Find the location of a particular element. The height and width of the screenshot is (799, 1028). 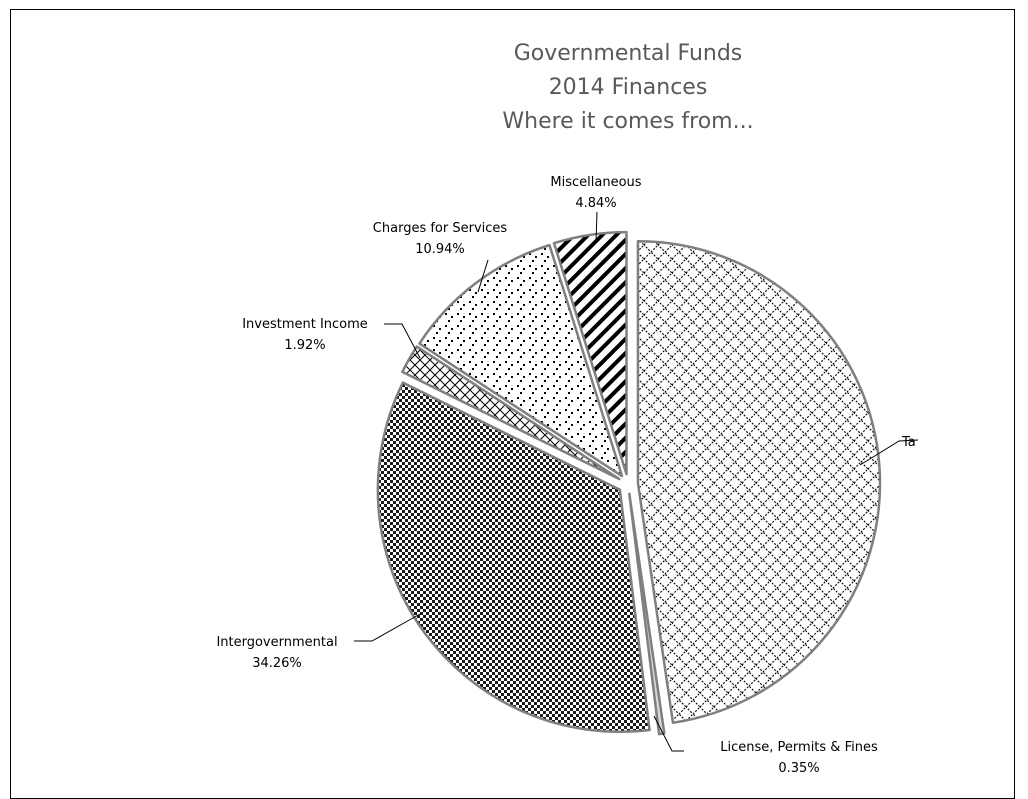

pie-slice-charges-for-services is located at coordinates (521, 360).